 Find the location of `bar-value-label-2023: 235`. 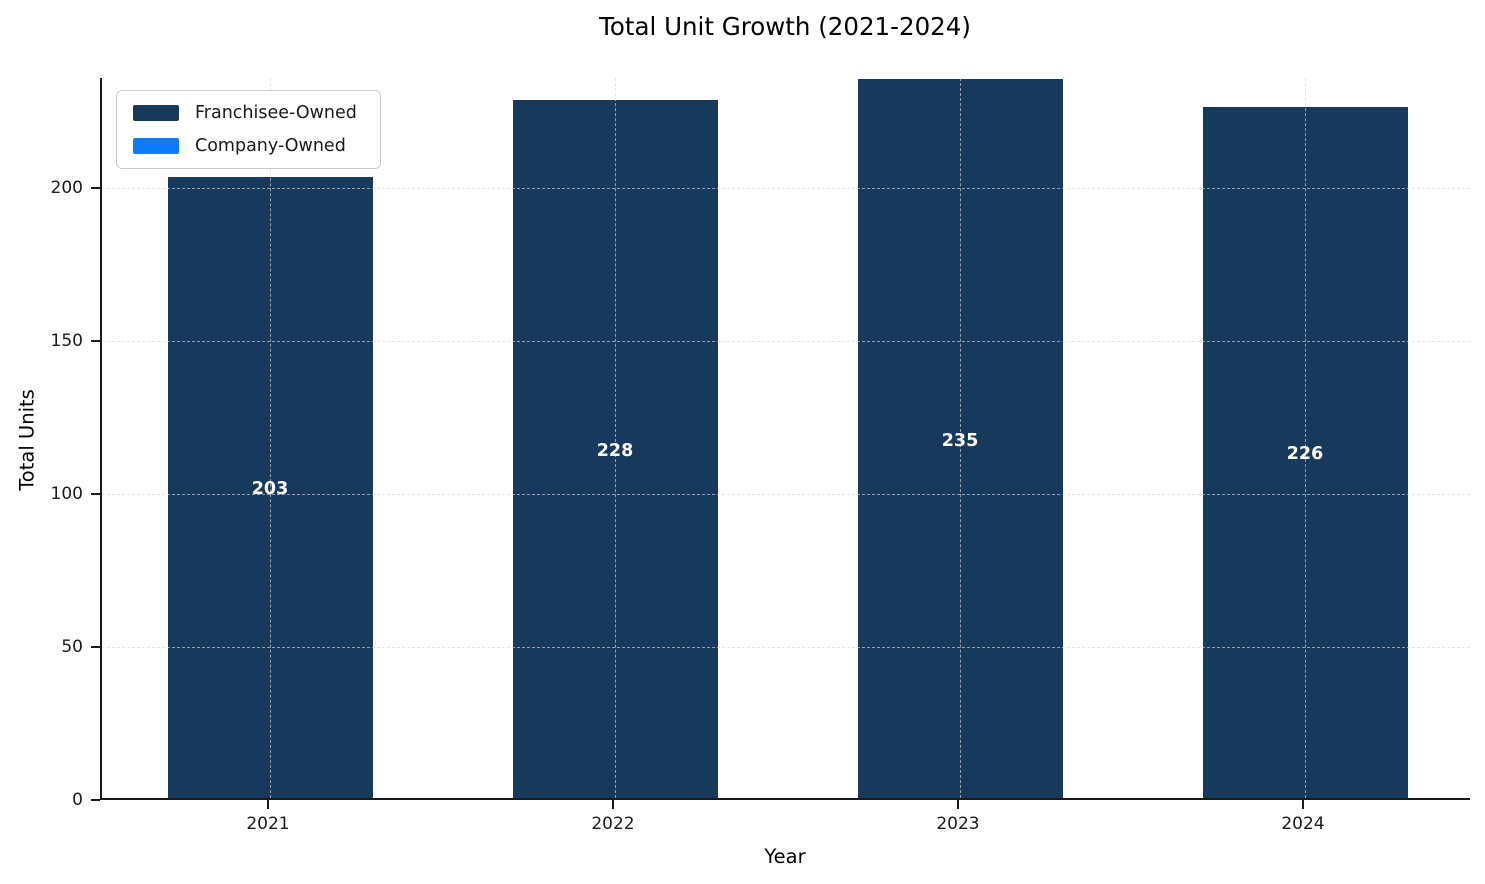

bar-value-label-2023: 235 is located at coordinates (960, 440).